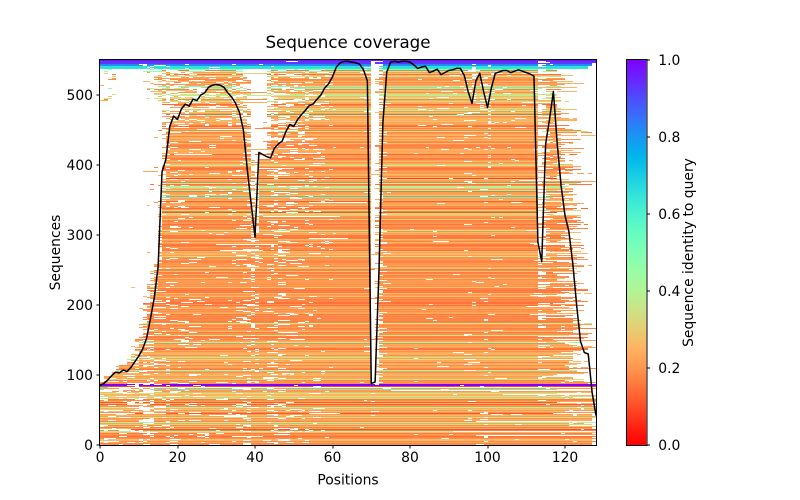  What do you see at coordinates (56, 253) in the screenshot?
I see `y-axis-label: Sequences` at bounding box center [56, 253].